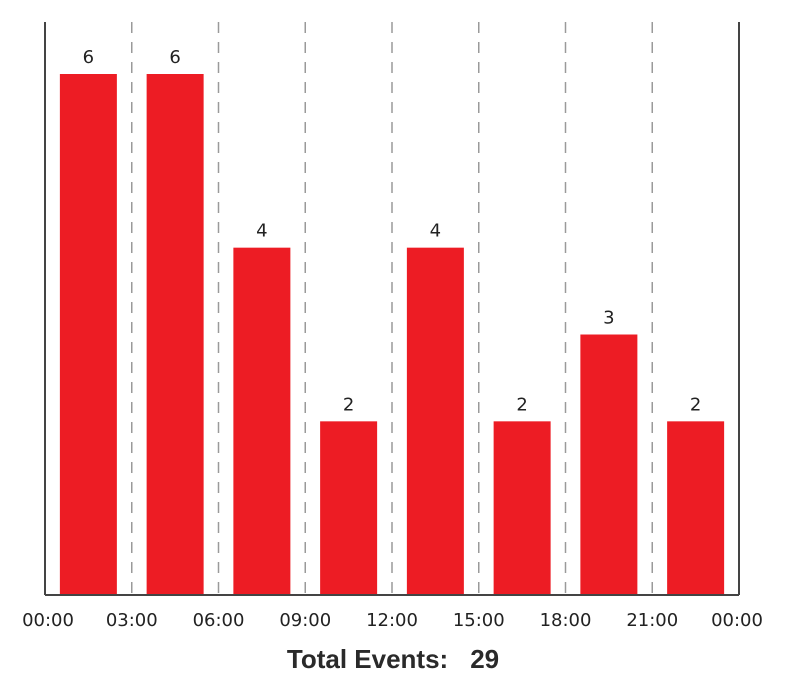  I want to click on x-tick-label: 15:00, so click(479, 620).